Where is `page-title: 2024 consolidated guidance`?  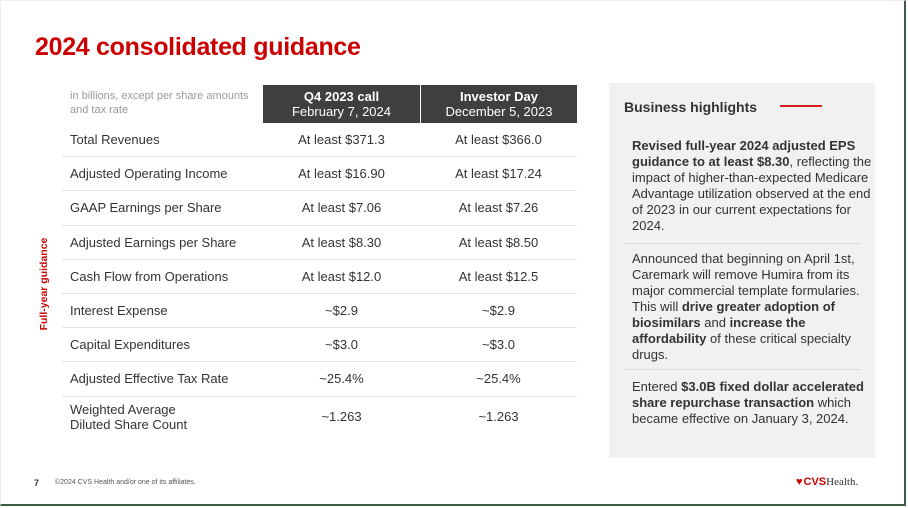 page-title: 2024 consolidated guidance is located at coordinates (198, 47).